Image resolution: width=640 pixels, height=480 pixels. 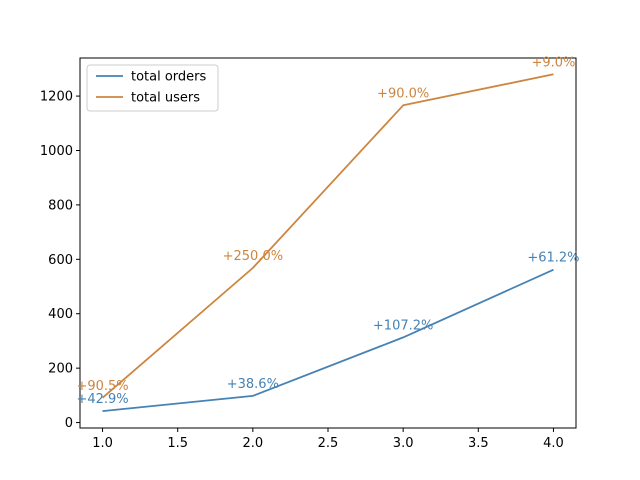 I want to click on y-tick-label: 600, so click(x=60, y=260).